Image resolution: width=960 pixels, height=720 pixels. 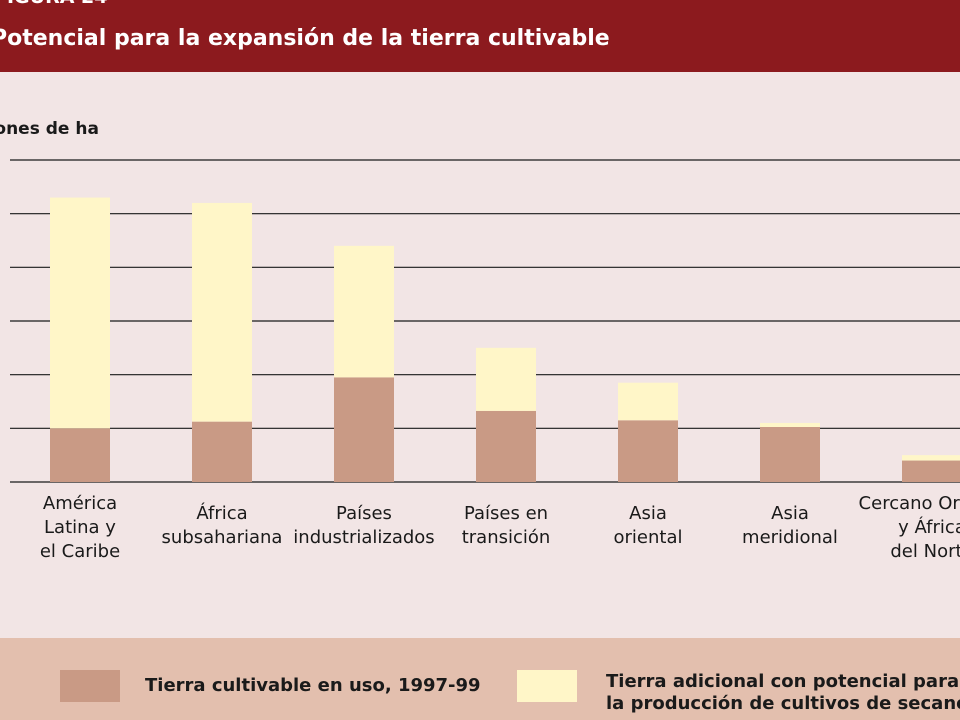 What do you see at coordinates (783, 681) in the screenshot?
I see `legend-label-potential-line1: Tierra adicional con potencial para` at bounding box center [783, 681].